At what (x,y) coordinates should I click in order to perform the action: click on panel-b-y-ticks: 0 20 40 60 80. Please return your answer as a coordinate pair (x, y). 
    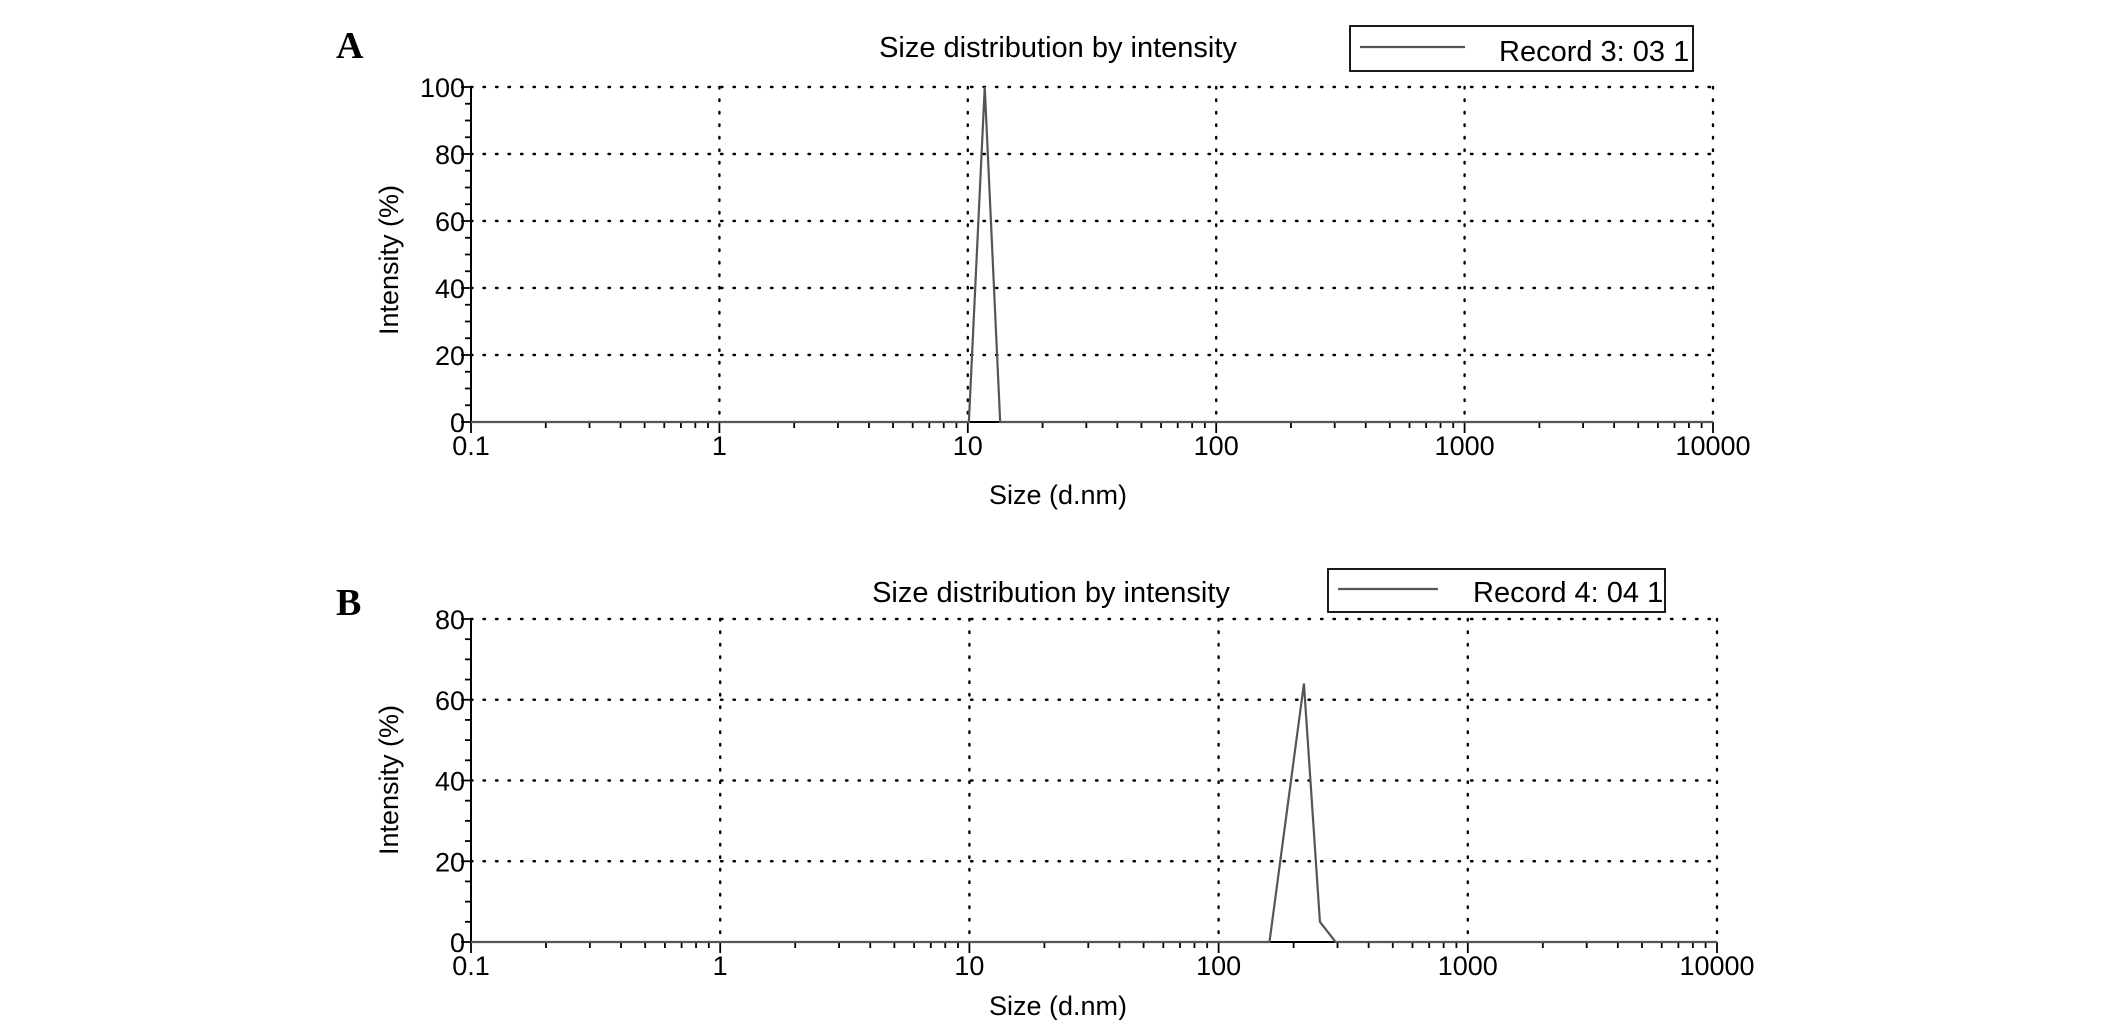
    Looking at the image, I should click on (453, 781).